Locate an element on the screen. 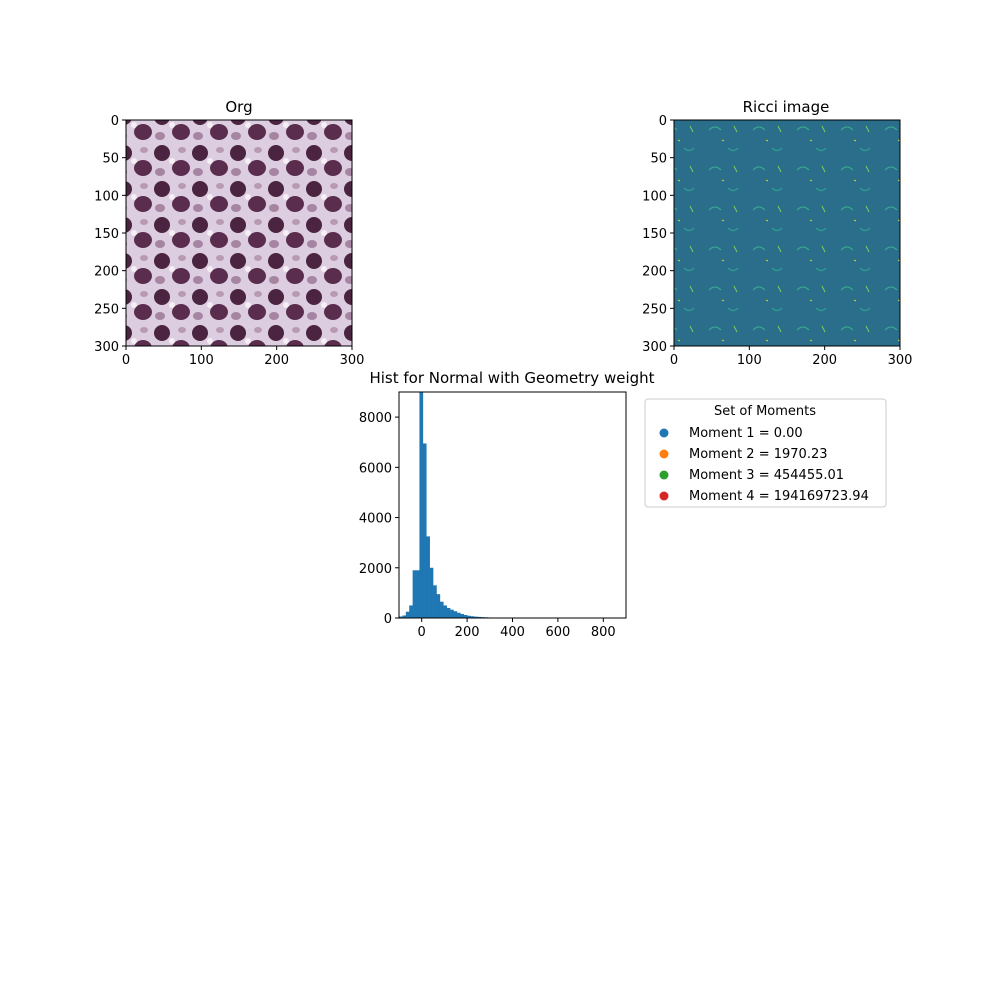  legend-box is located at coordinates (765, 453).